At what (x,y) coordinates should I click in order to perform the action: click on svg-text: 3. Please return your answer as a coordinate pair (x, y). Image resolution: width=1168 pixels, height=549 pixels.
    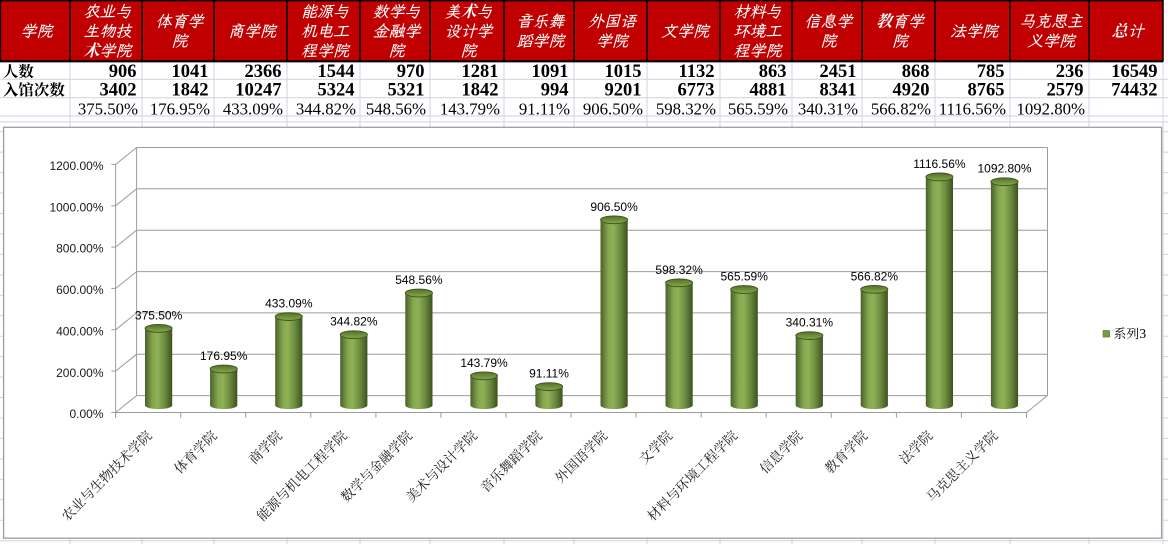
    Looking at the image, I should click on (1142, 333).